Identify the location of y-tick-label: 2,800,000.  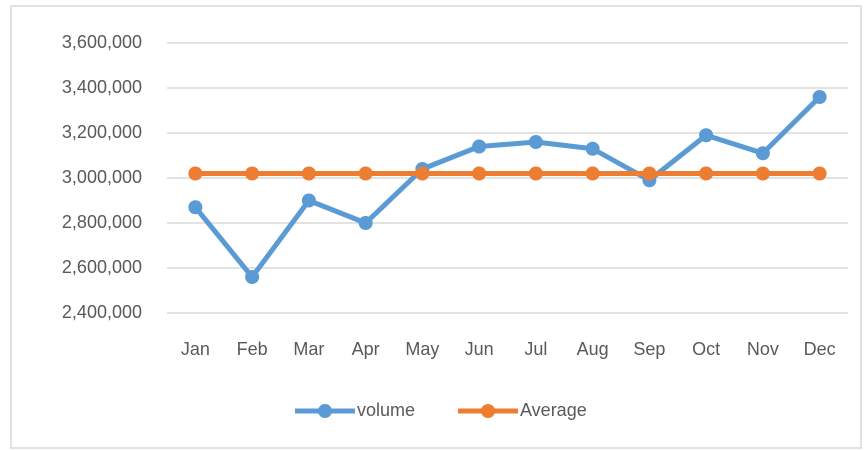
(102, 222).